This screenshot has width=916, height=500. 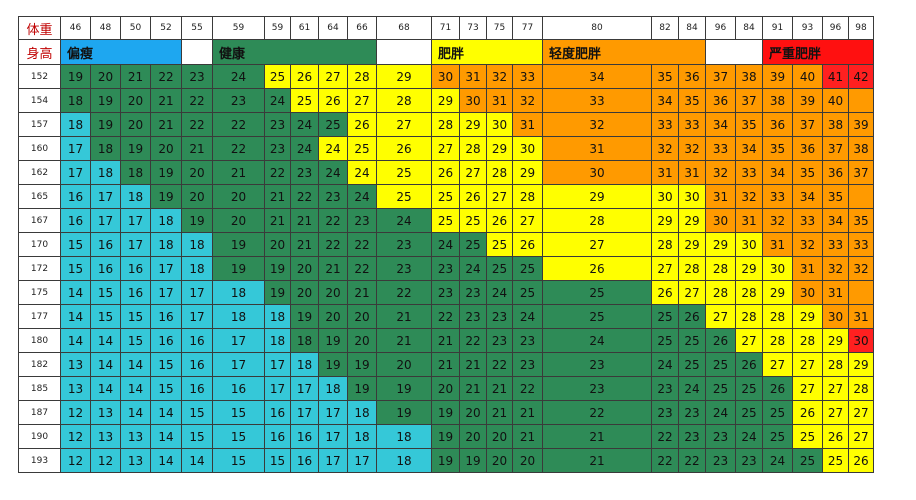 What do you see at coordinates (446, 52) in the screenshot?
I see `category-row: 身高 偏瘦 健康 肥胖 轻度肥胖 严重肥胖` at bounding box center [446, 52].